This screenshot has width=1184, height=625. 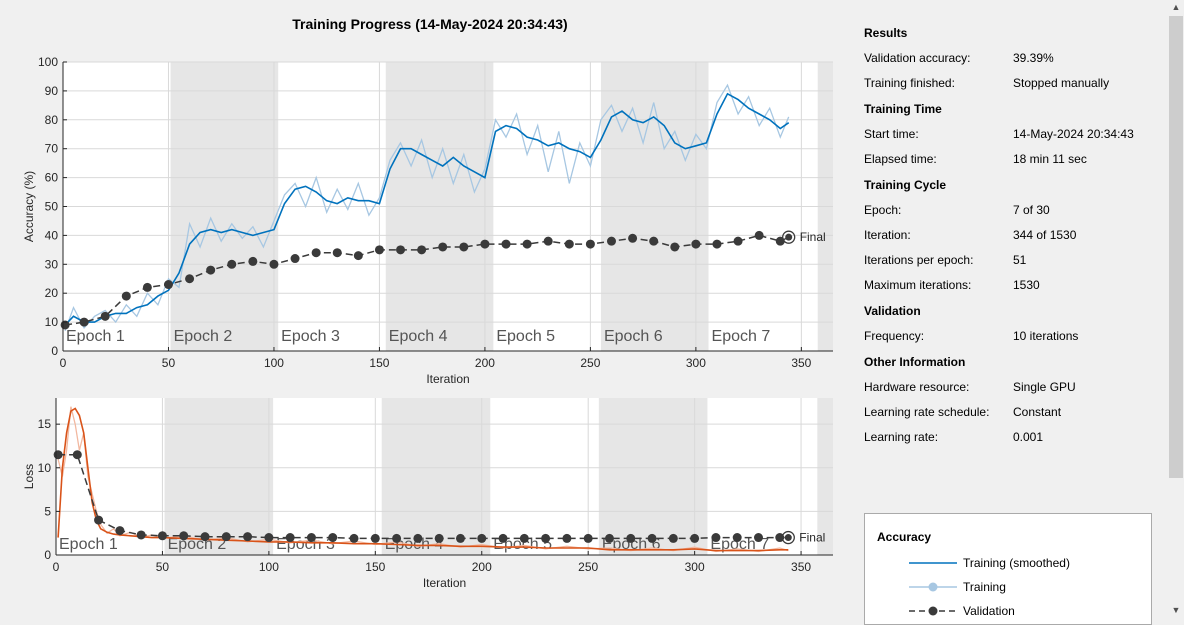 I want to click on epoch-label: Epoch 5, so click(x=525, y=336).